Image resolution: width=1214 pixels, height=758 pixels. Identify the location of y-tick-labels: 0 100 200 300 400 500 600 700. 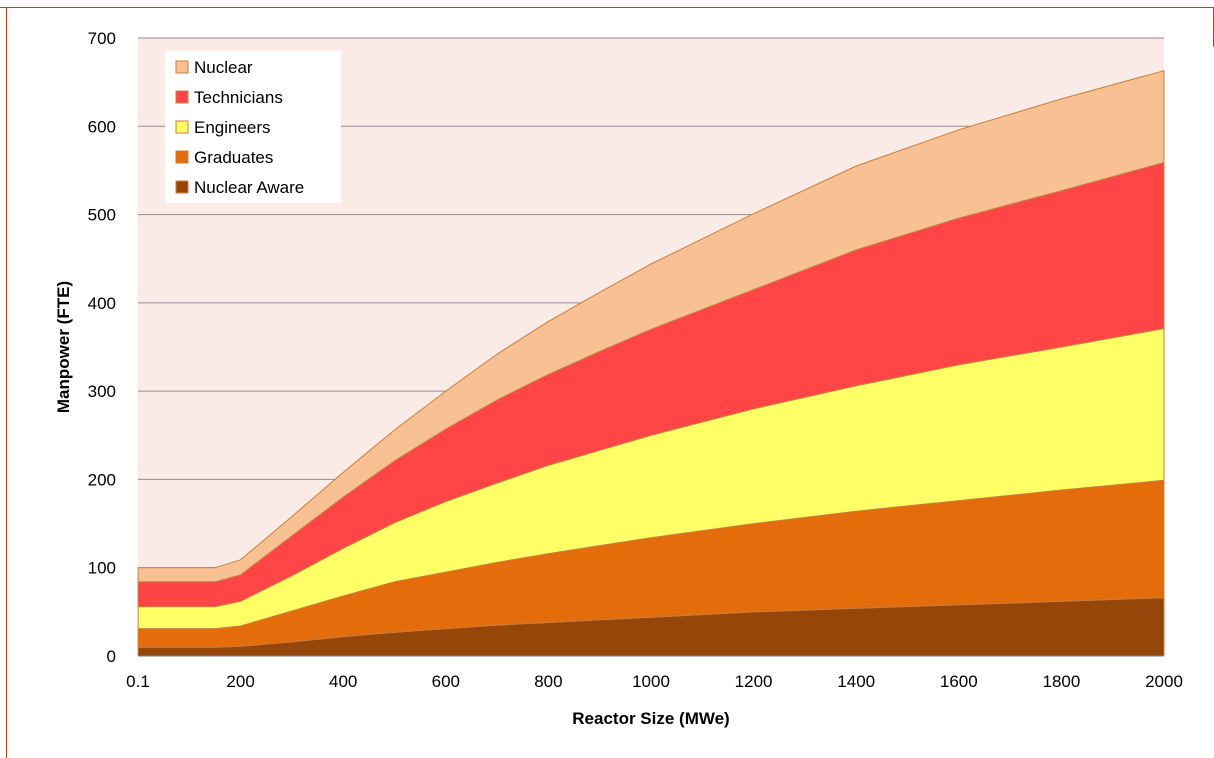
(102, 347).